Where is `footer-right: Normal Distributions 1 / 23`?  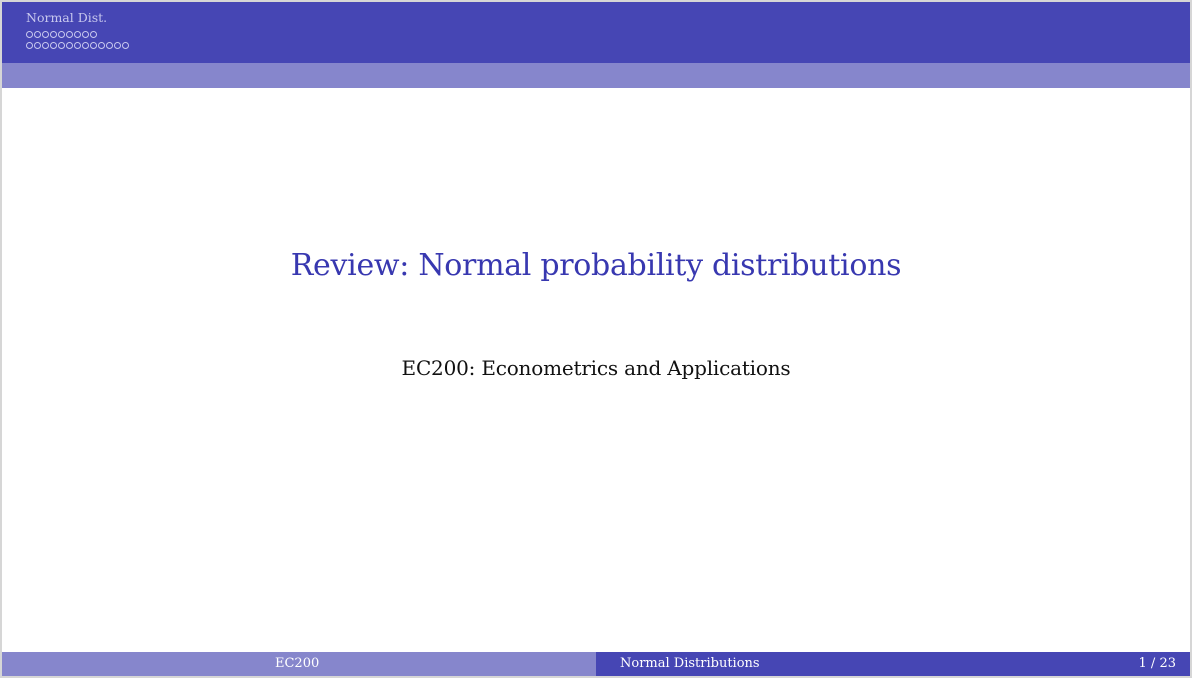 footer-right: Normal Distributions 1 / 23 is located at coordinates (893, 664).